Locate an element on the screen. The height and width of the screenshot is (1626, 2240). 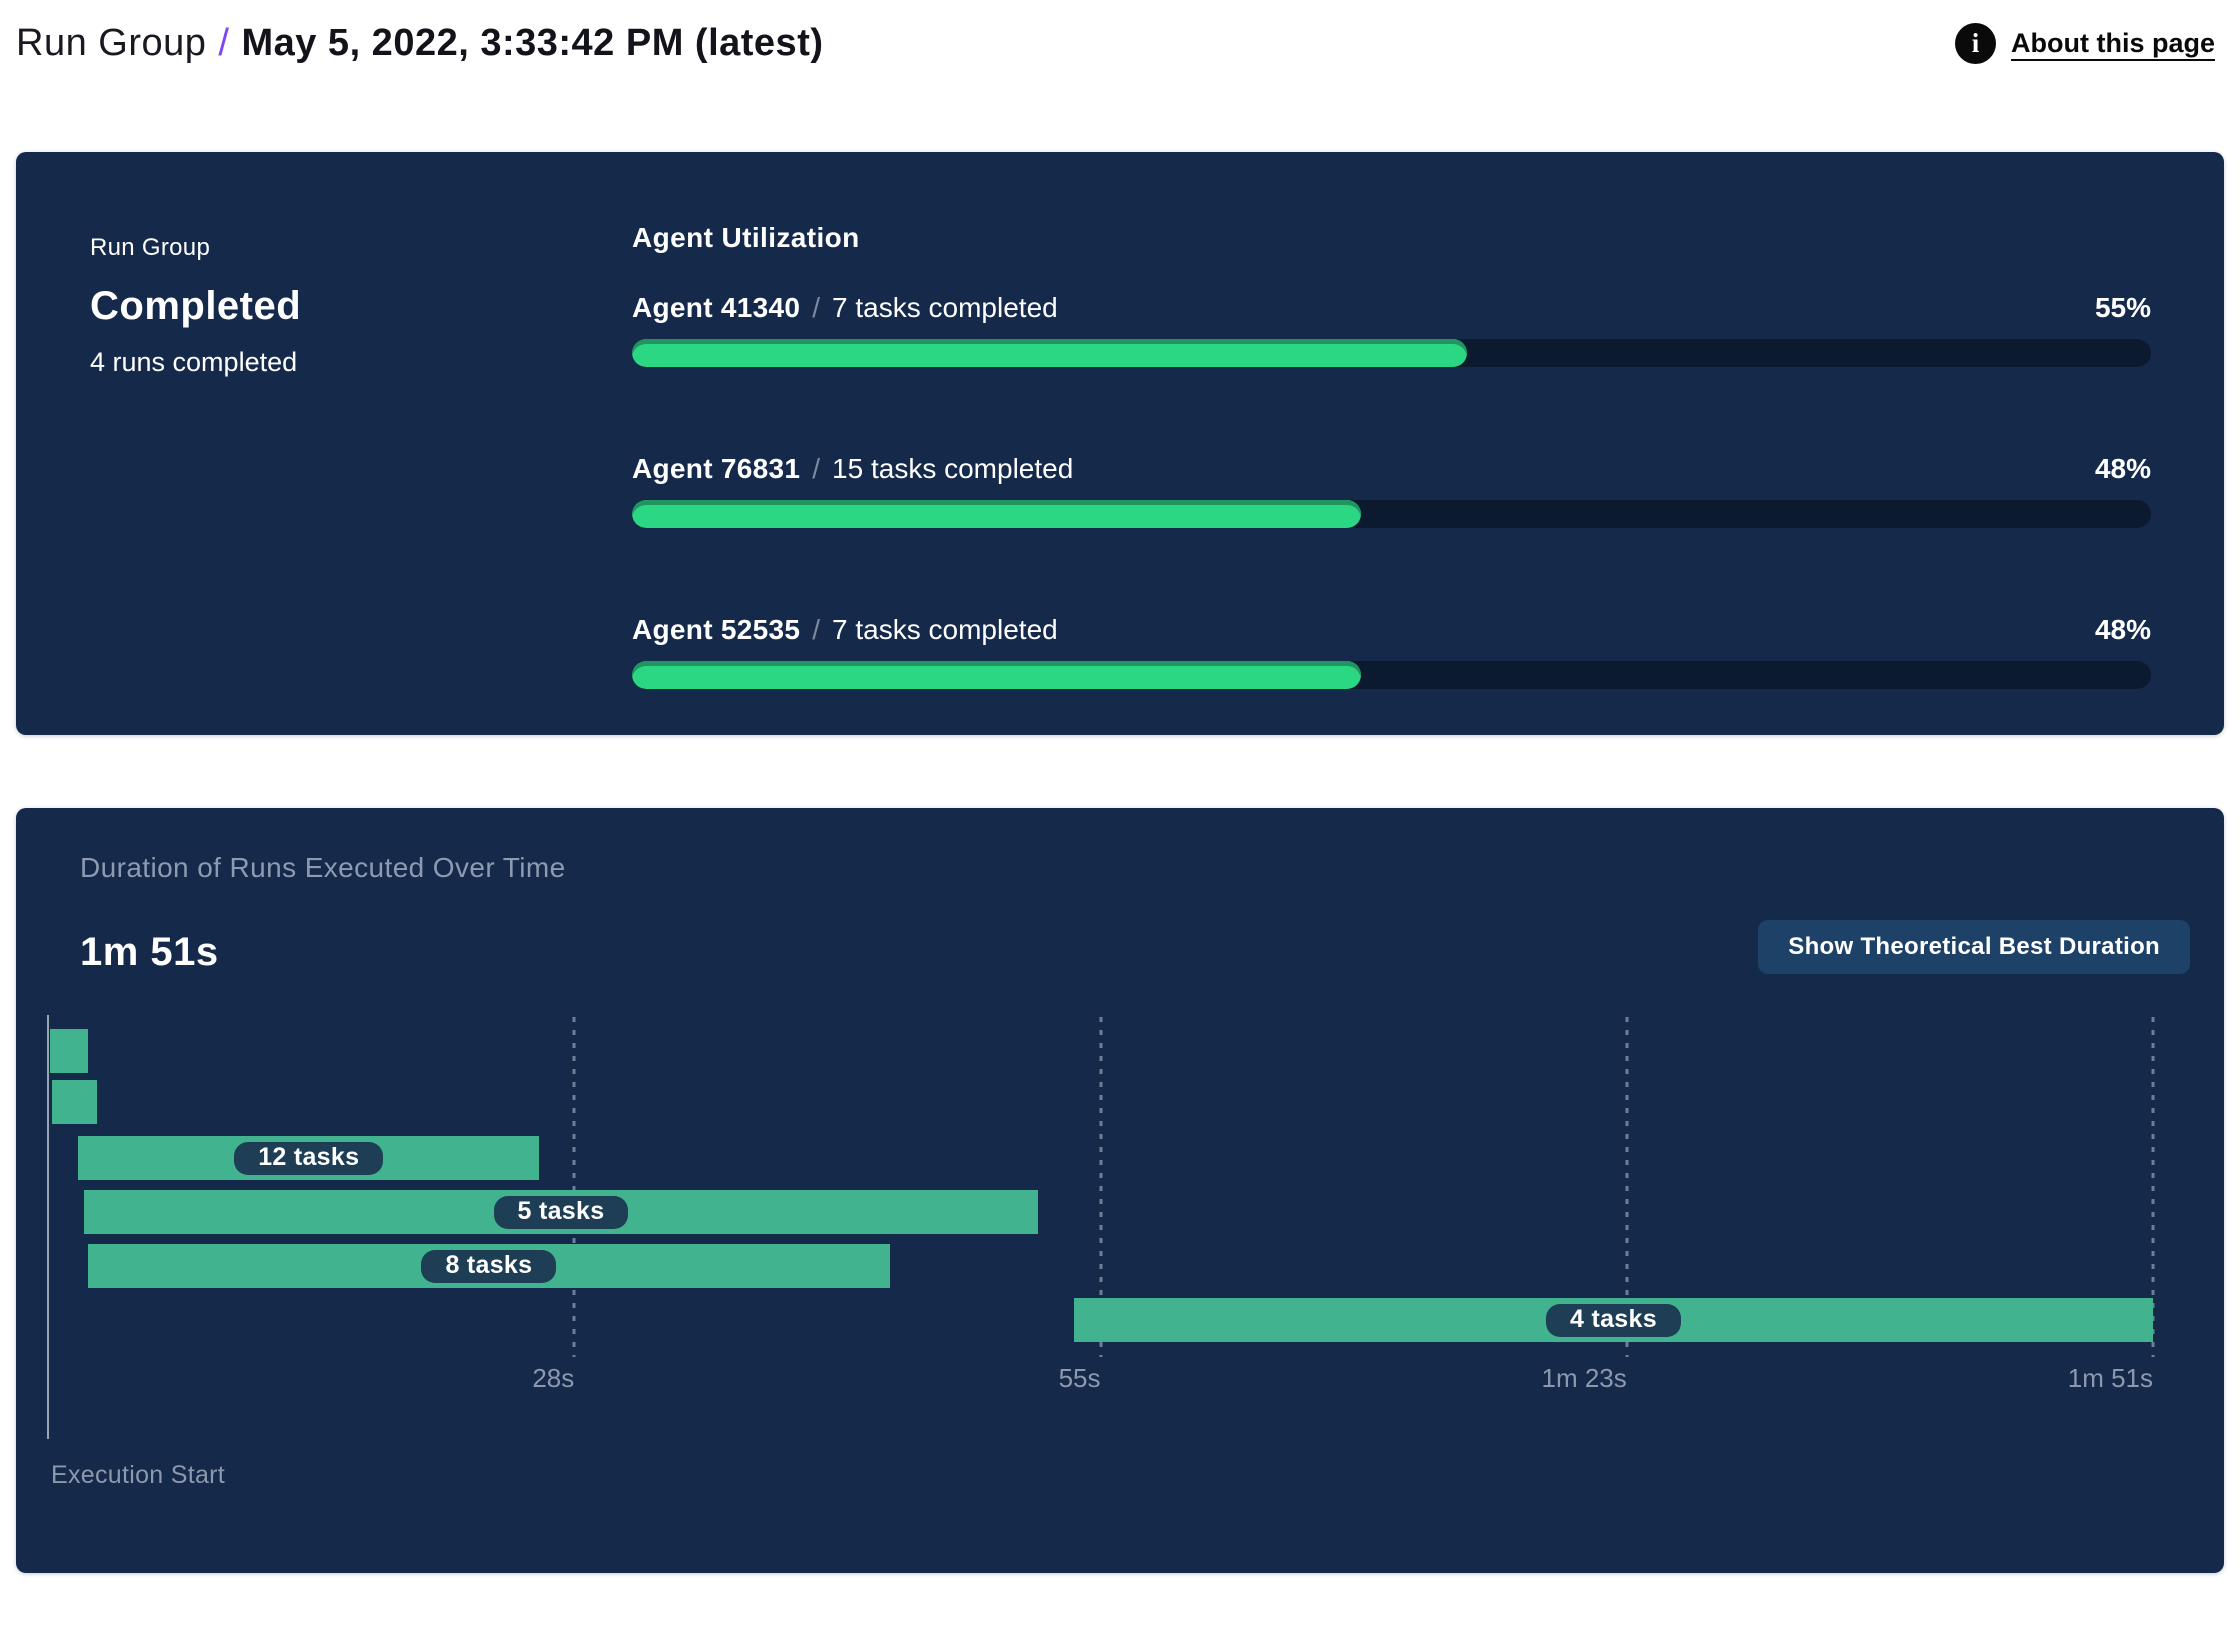
gridline-28s is located at coordinates (574, 1187).